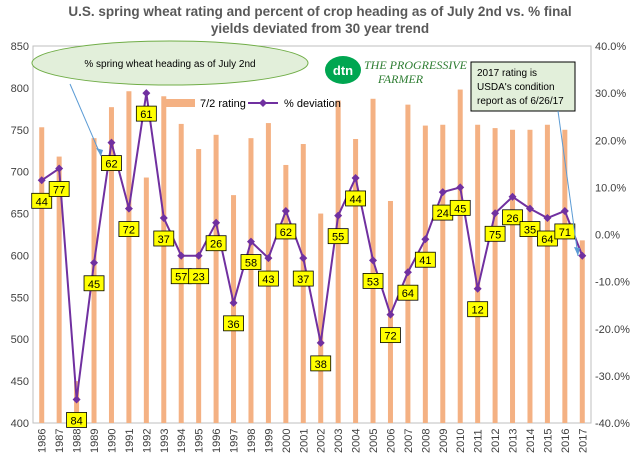 Image resolution: width=640 pixels, height=460 pixels. I want to click on heading-label-2010: 45, so click(460, 207).